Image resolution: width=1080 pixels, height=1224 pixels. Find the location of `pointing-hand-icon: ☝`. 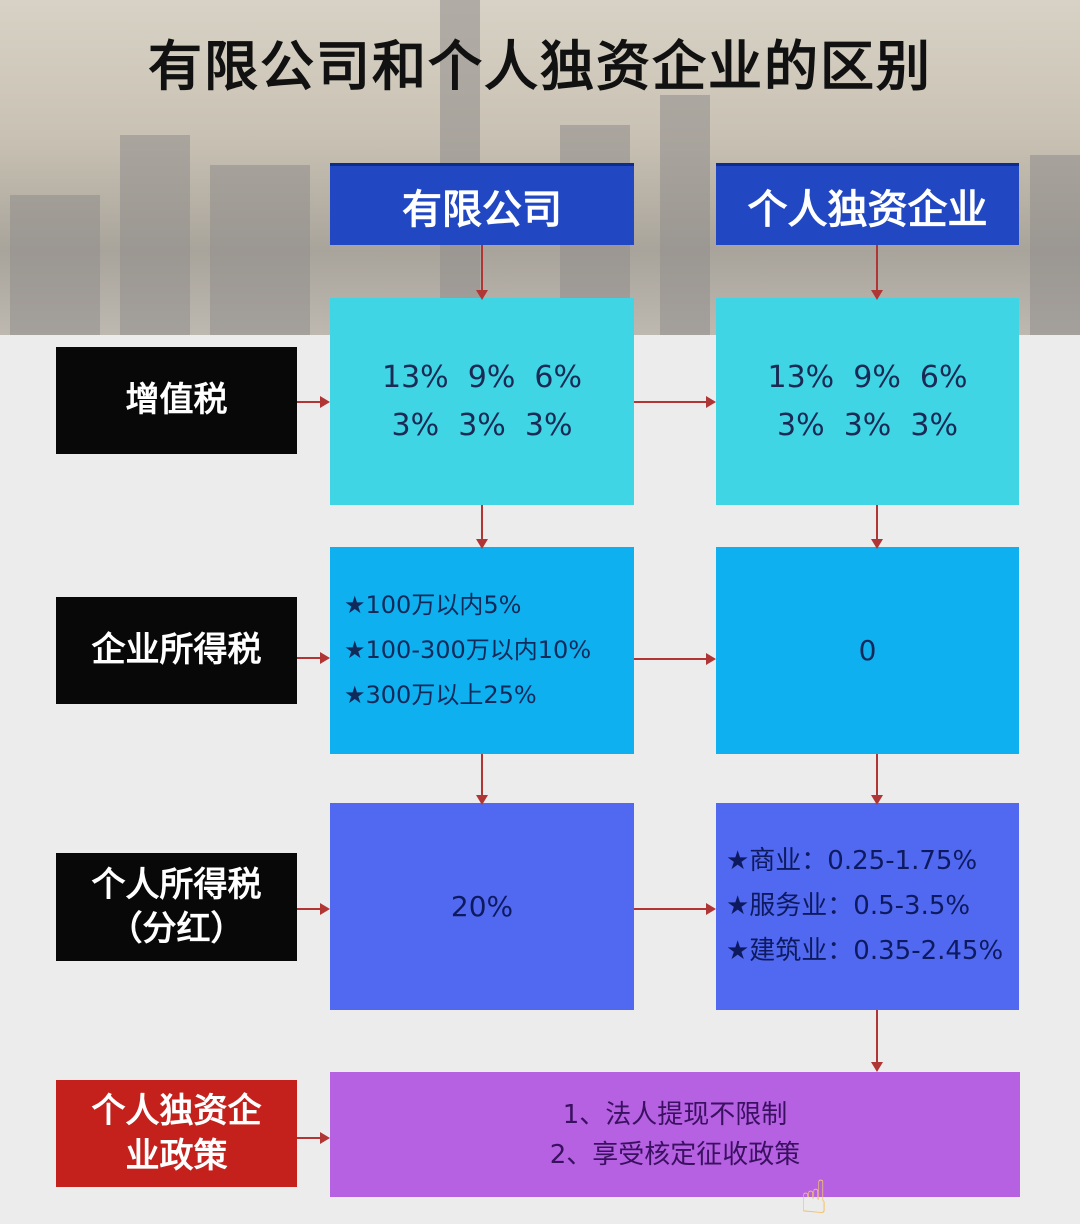

pointing-hand-icon: ☝ is located at coordinates (814, 1197).